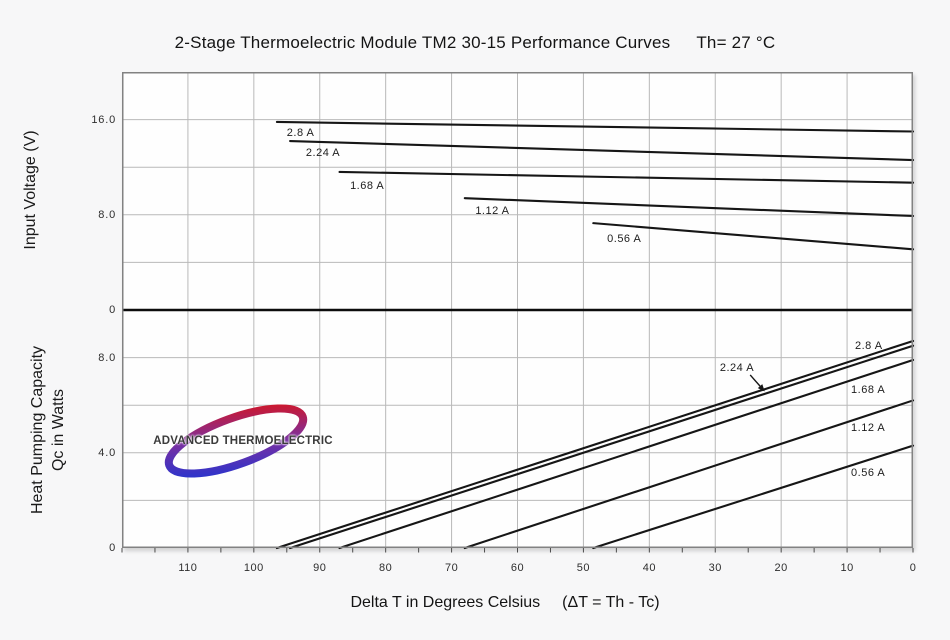 This screenshot has width=950, height=640. I want to click on voltage-curve-1.68A, so click(626, 177).